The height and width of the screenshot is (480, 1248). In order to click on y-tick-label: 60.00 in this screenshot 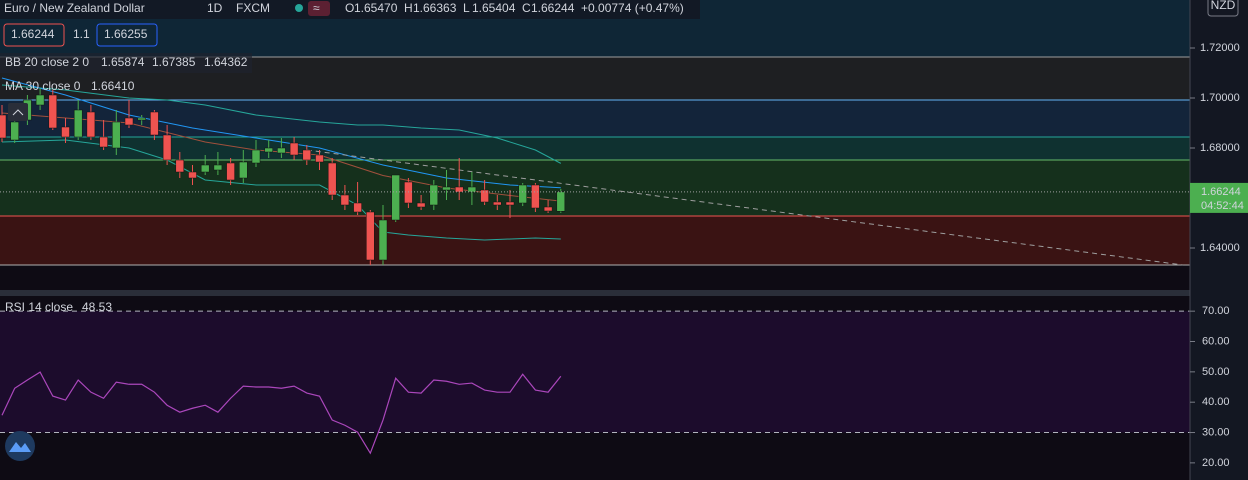, I will do `click(1216, 341)`.